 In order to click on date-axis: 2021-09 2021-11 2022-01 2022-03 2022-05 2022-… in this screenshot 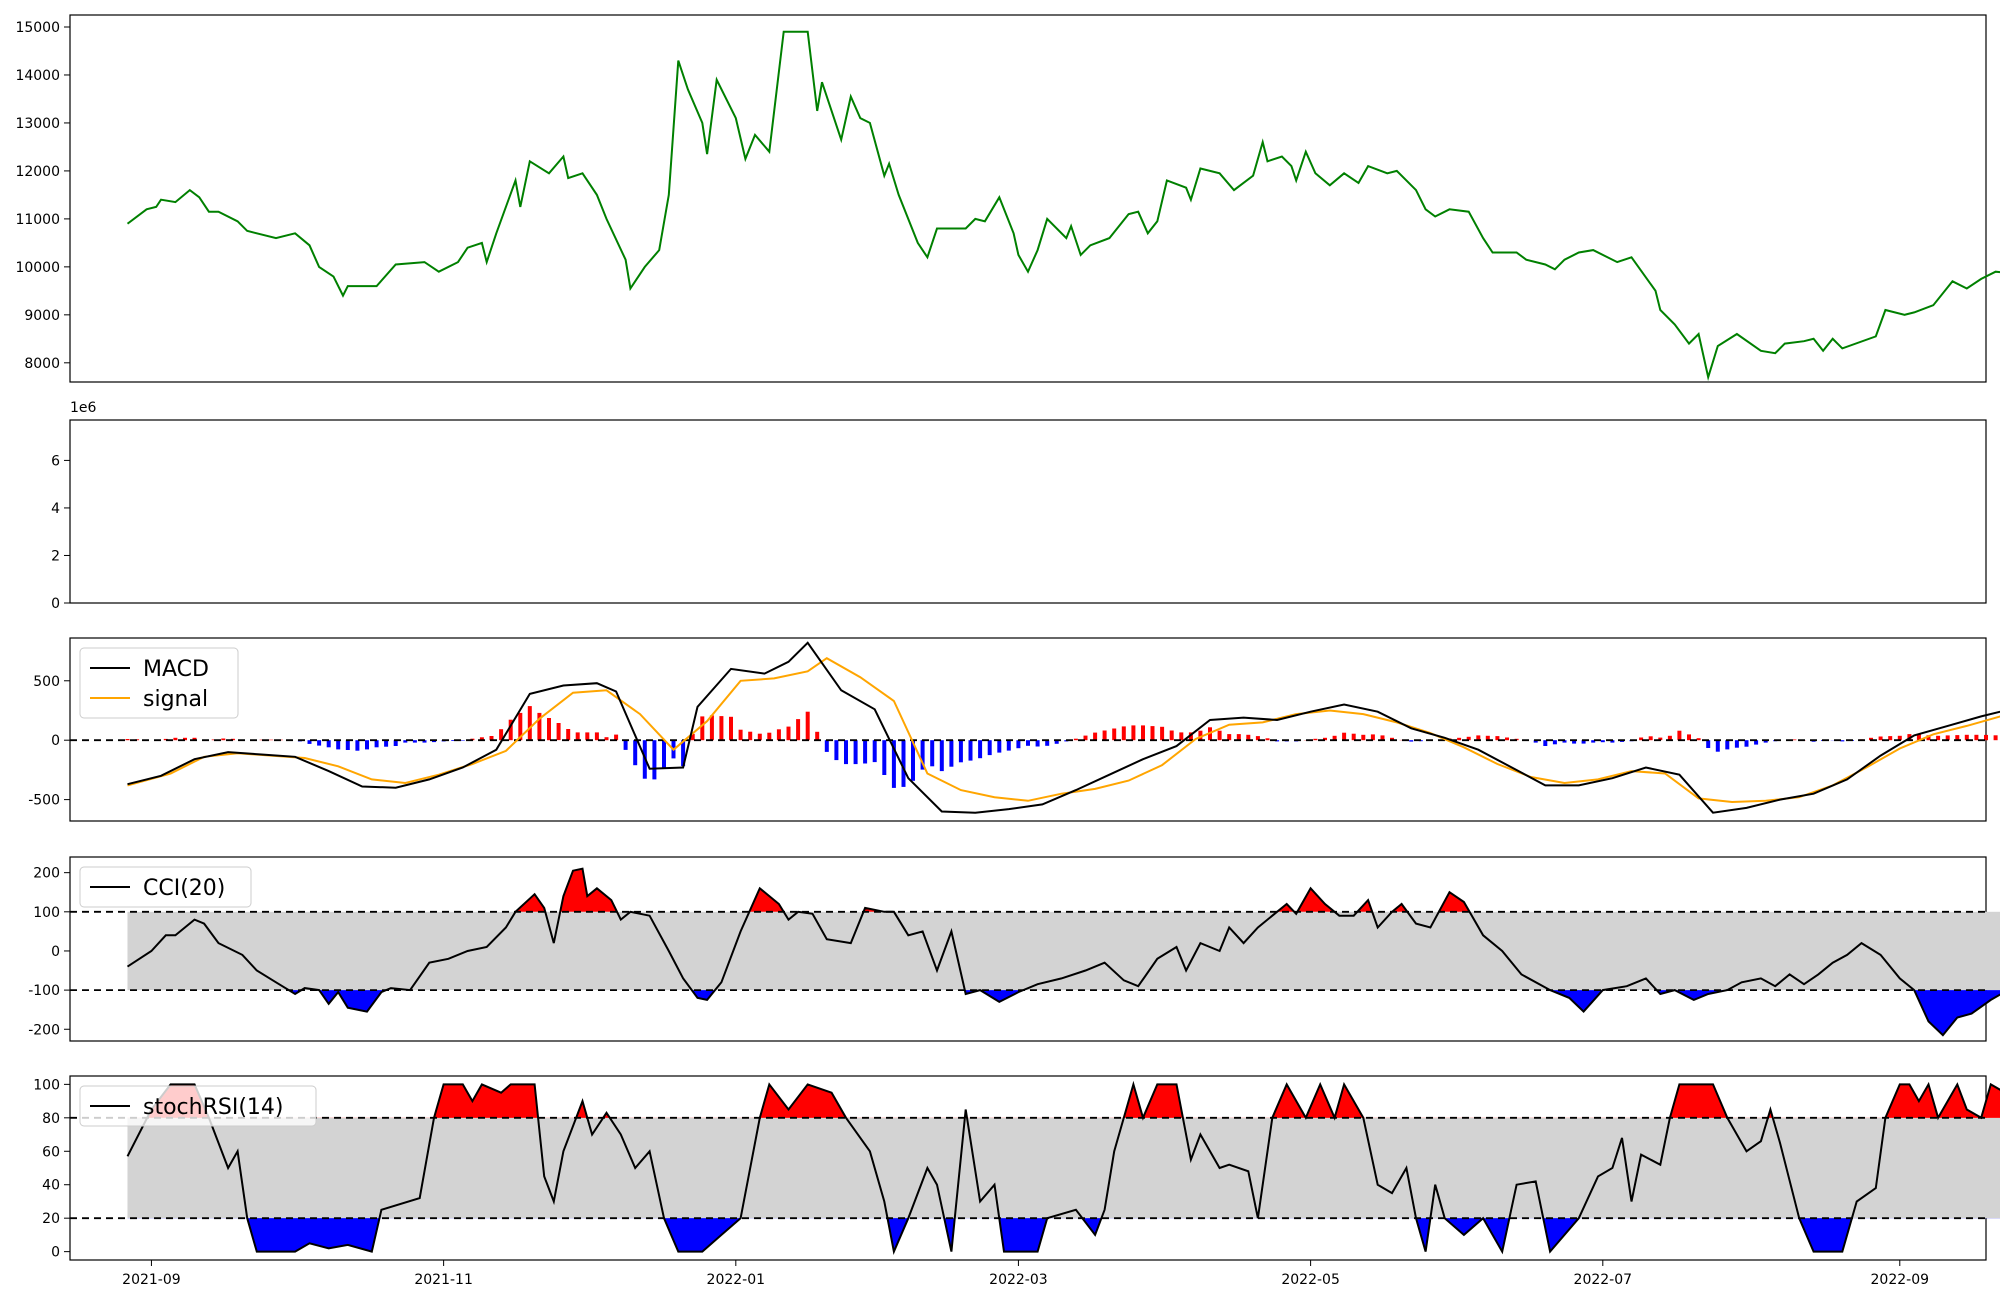, I will do `click(1025, 1274)`.